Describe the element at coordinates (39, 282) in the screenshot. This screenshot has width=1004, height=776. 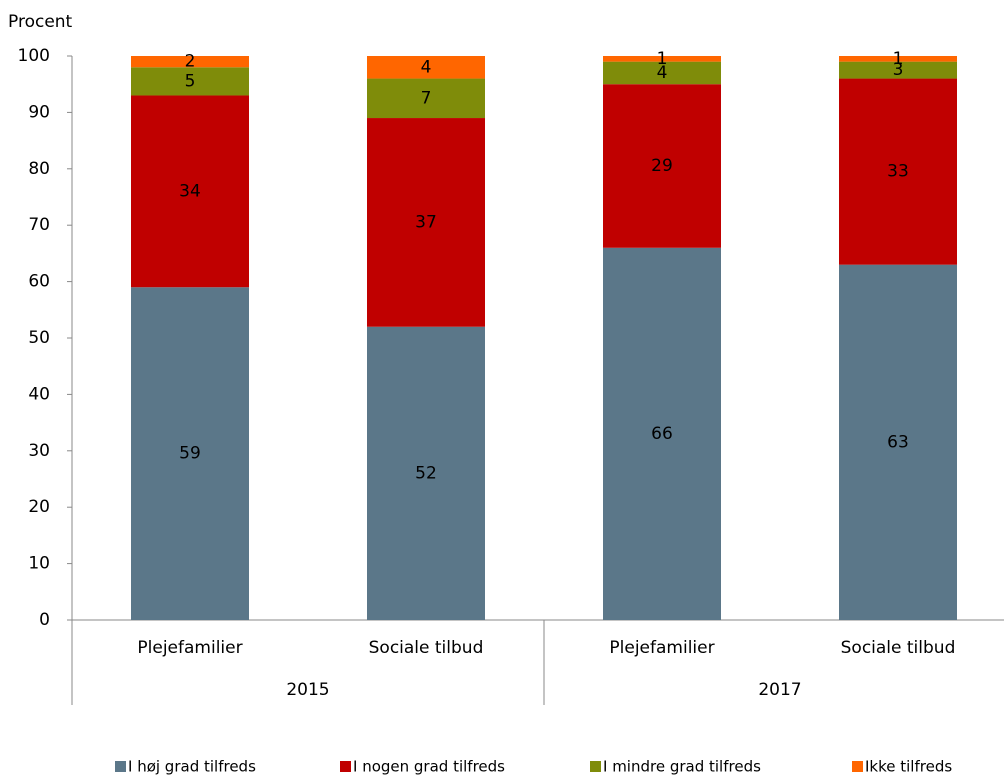
I see `y-tick-label: 60` at that location.